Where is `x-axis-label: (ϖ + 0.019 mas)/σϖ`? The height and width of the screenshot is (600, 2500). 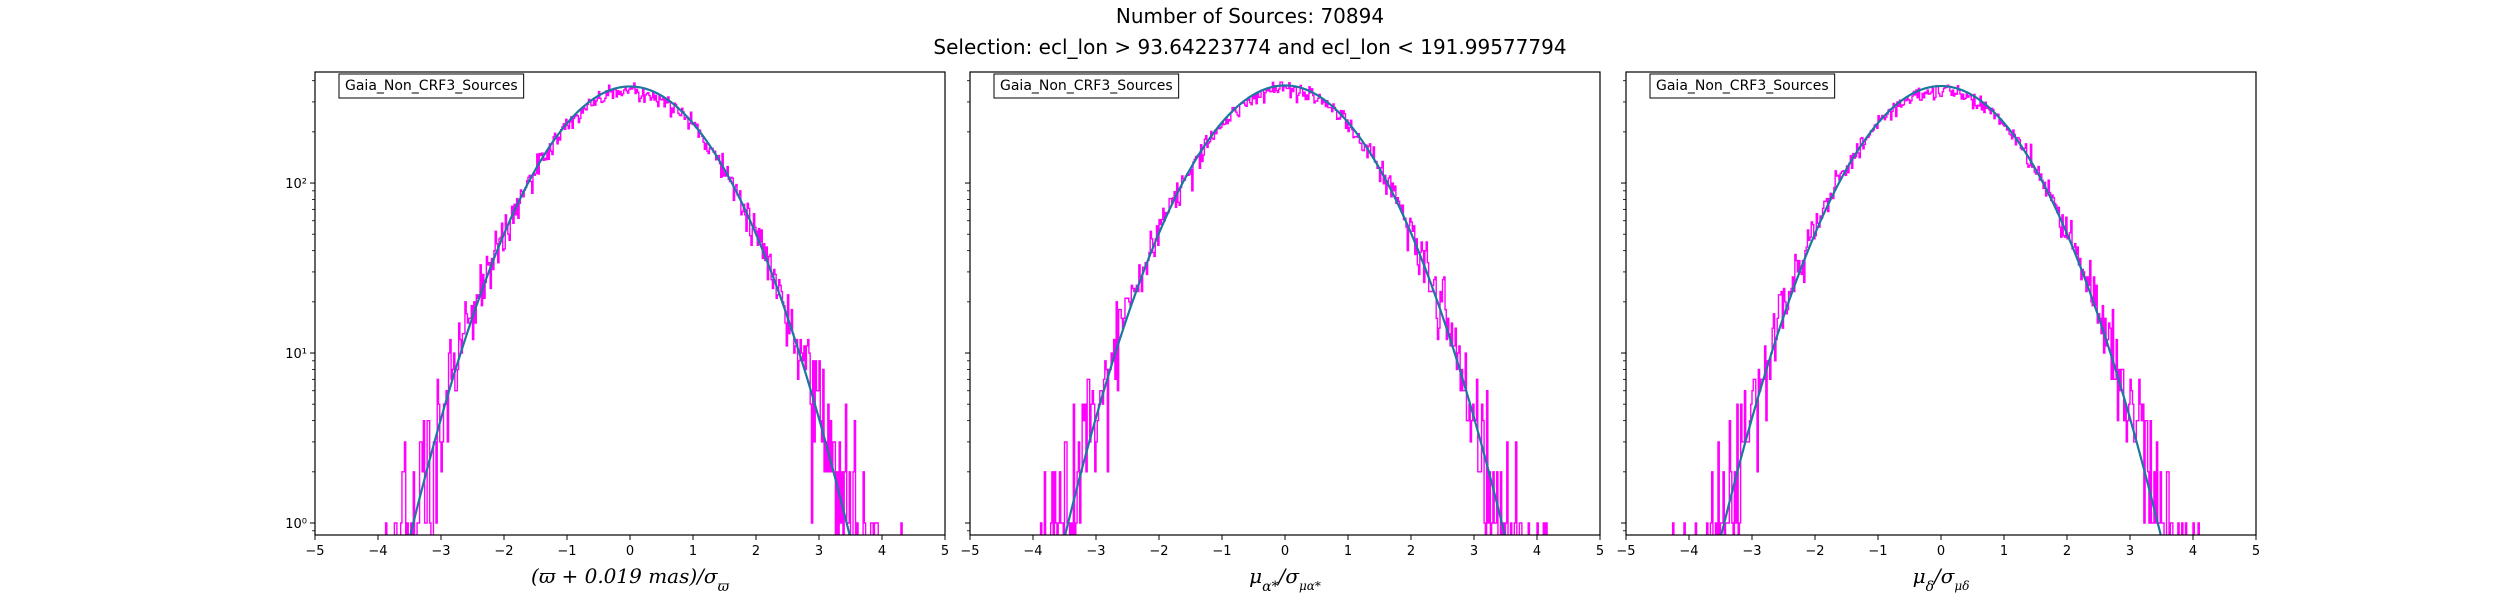 x-axis-label: (ϖ + 0.019 mas)/σϖ is located at coordinates (630, 579).